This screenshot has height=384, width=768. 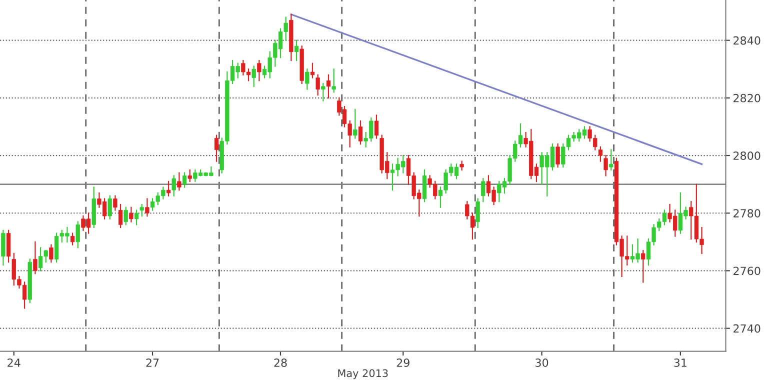 What do you see at coordinates (747, 98) in the screenshot?
I see `y-tick-label: 2820` at bounding box center [747, 98].